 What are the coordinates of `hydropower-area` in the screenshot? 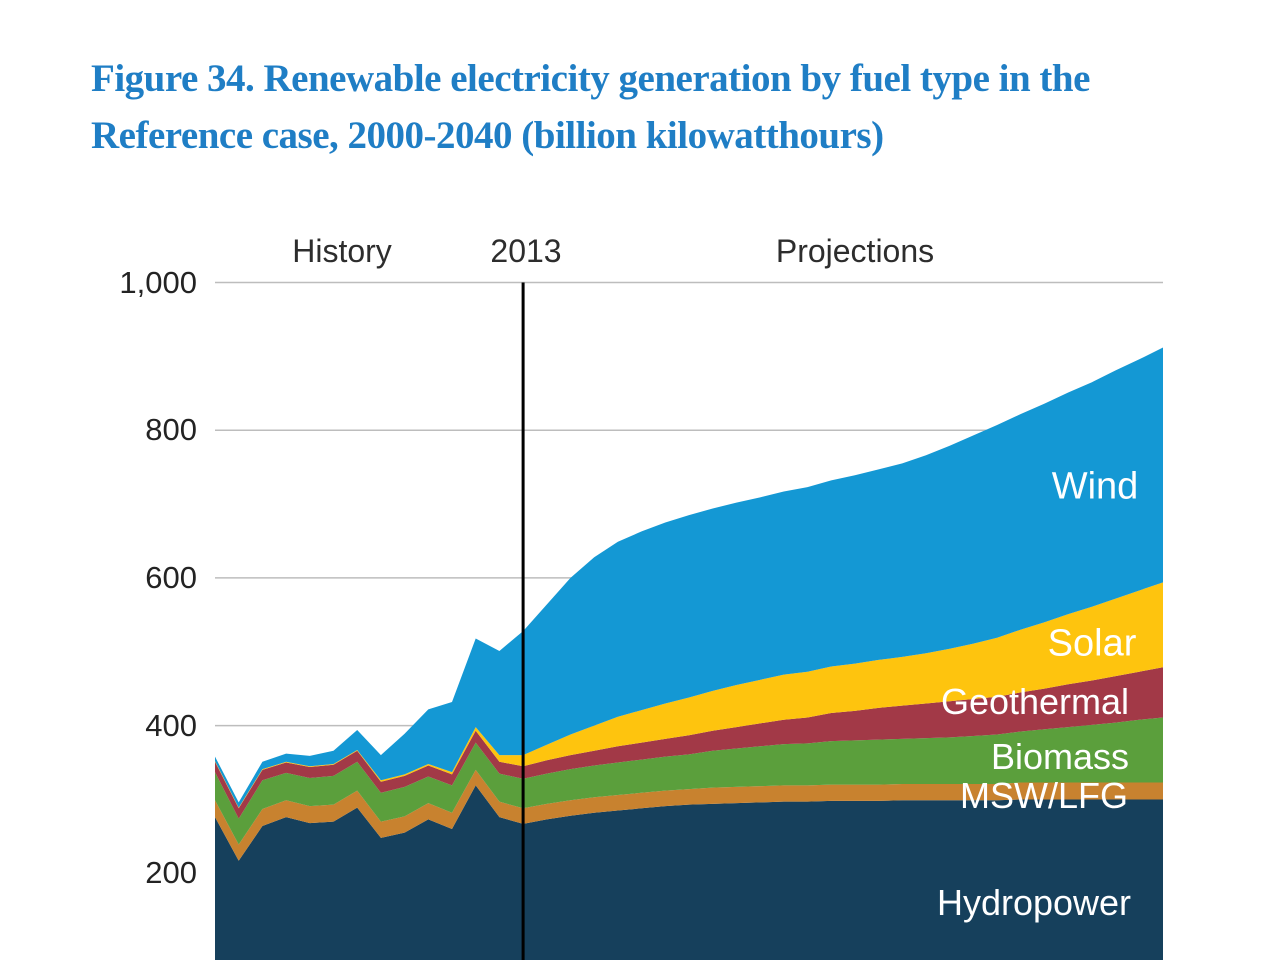 It's located at (689, 872).